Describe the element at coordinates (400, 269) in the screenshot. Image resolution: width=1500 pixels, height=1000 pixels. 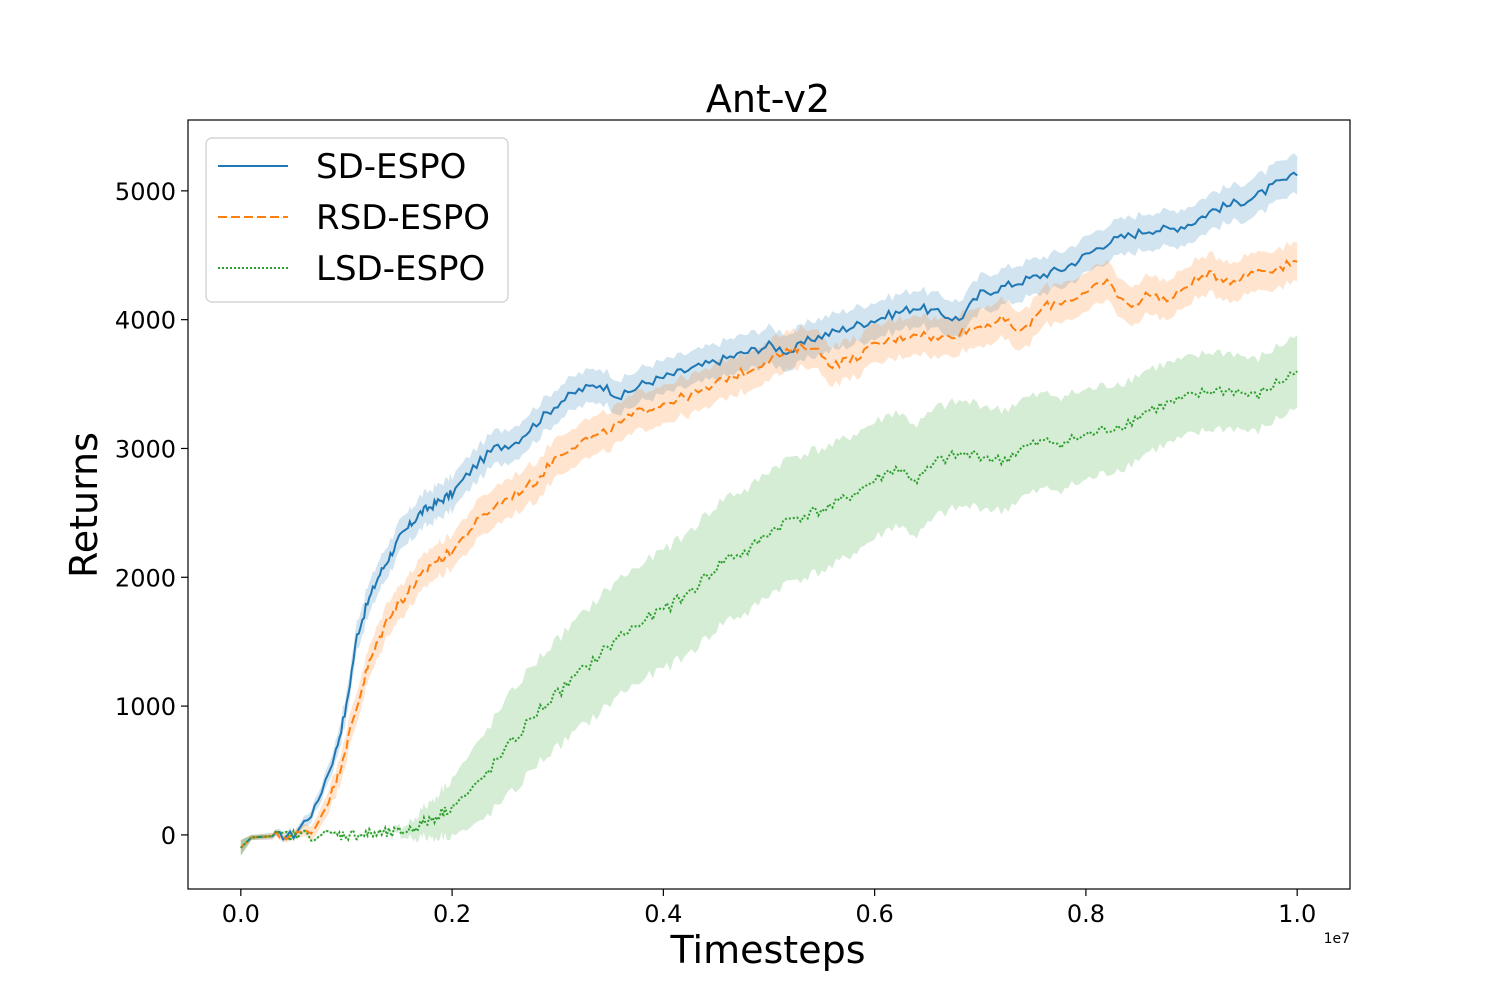
I see `legend-label-lsd-espo: LSD-ESPO` at that location.